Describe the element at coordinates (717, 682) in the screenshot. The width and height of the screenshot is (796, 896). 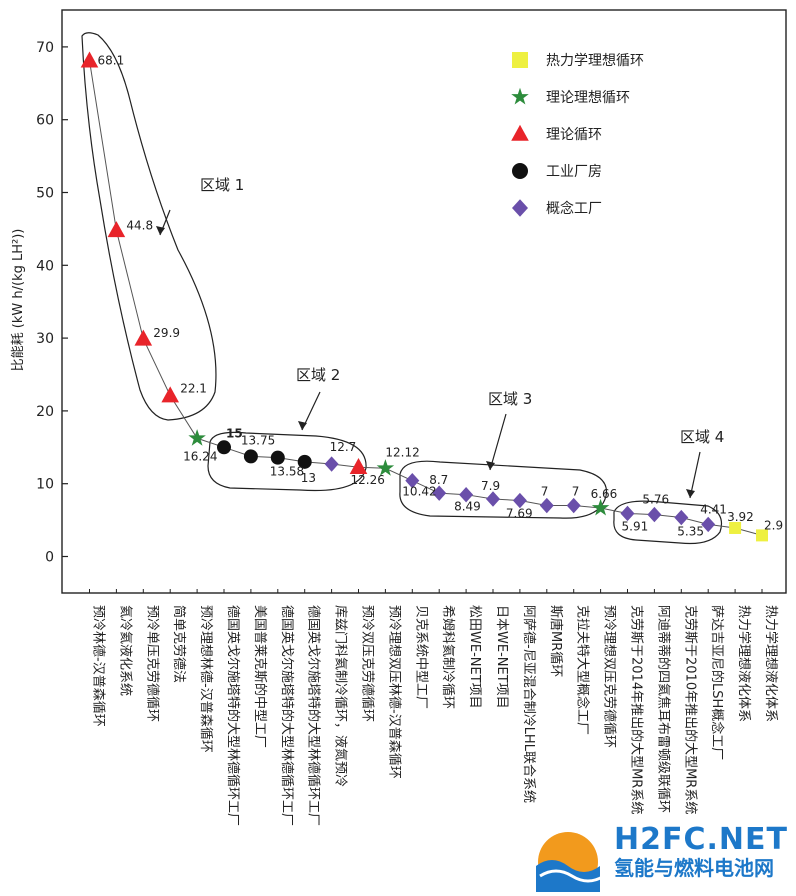
I see `category-label: 萨达吉亚尼的LSH概念工厂` at that location.